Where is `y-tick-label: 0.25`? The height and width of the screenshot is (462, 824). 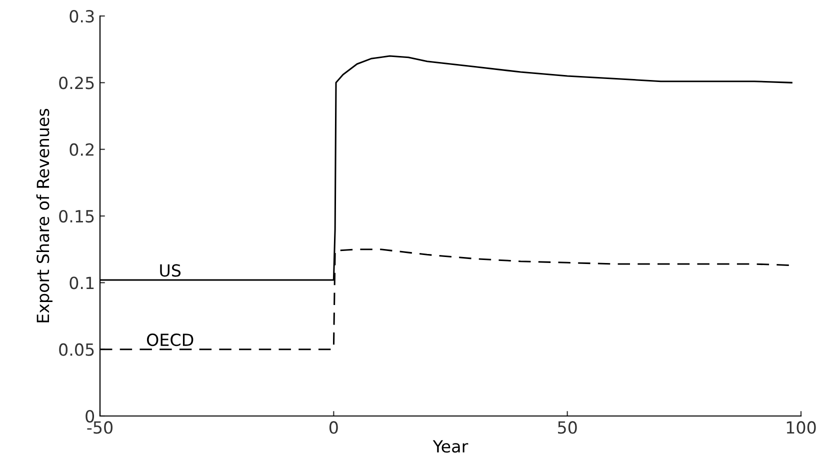
y-tick-label: 0.25 is located at coordinates (76, 83).